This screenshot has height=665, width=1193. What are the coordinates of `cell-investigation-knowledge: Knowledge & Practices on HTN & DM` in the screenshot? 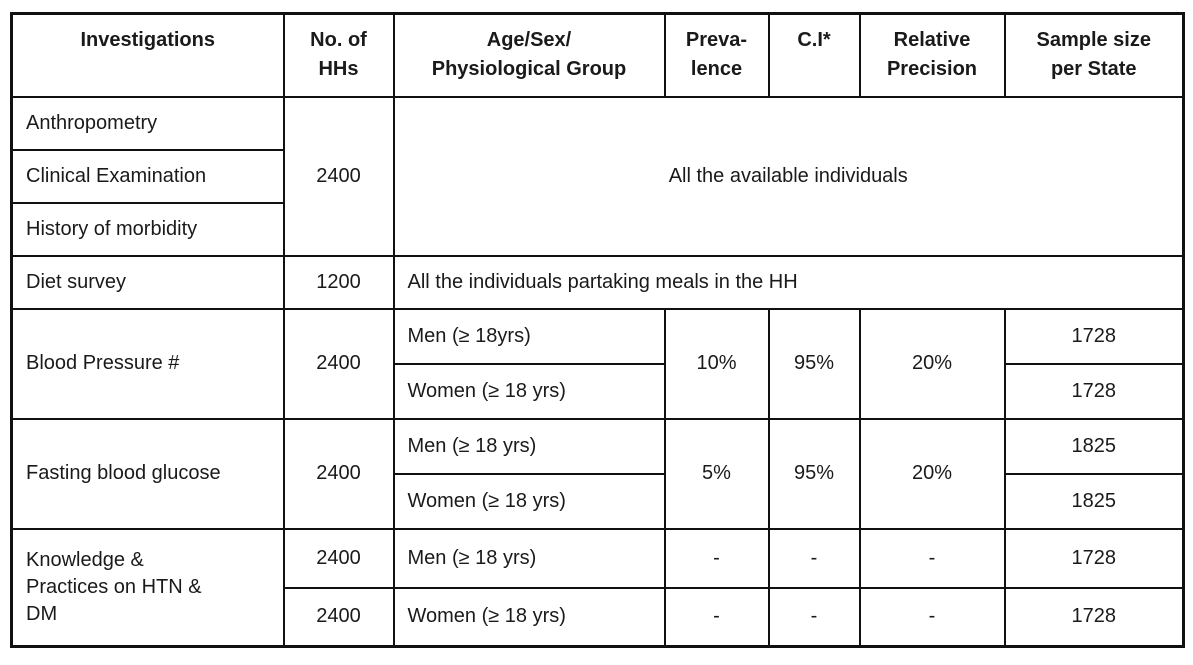 It's located at (147, 587).